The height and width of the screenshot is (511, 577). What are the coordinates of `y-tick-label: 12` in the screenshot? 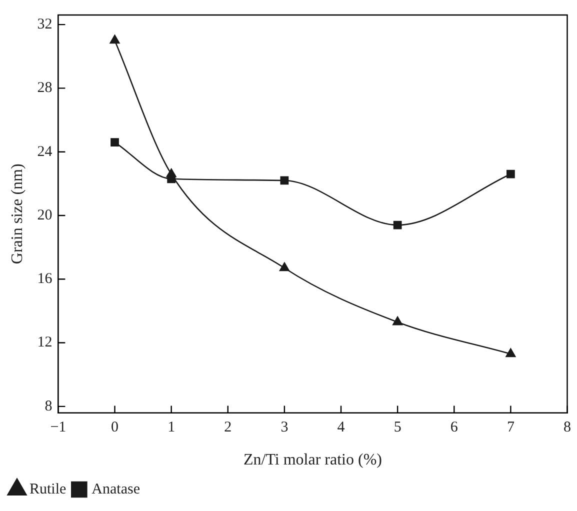 It's located at (44, 342).